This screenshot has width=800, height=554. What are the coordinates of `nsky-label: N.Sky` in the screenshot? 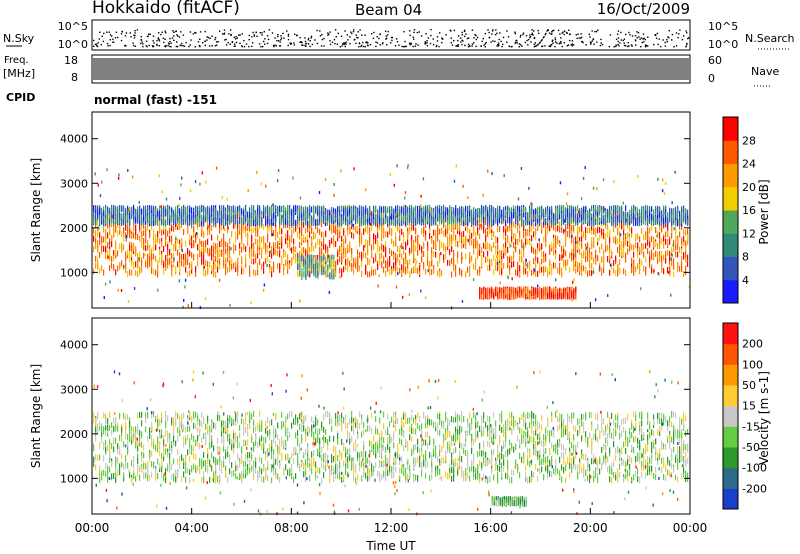 It's located at (19, 38).